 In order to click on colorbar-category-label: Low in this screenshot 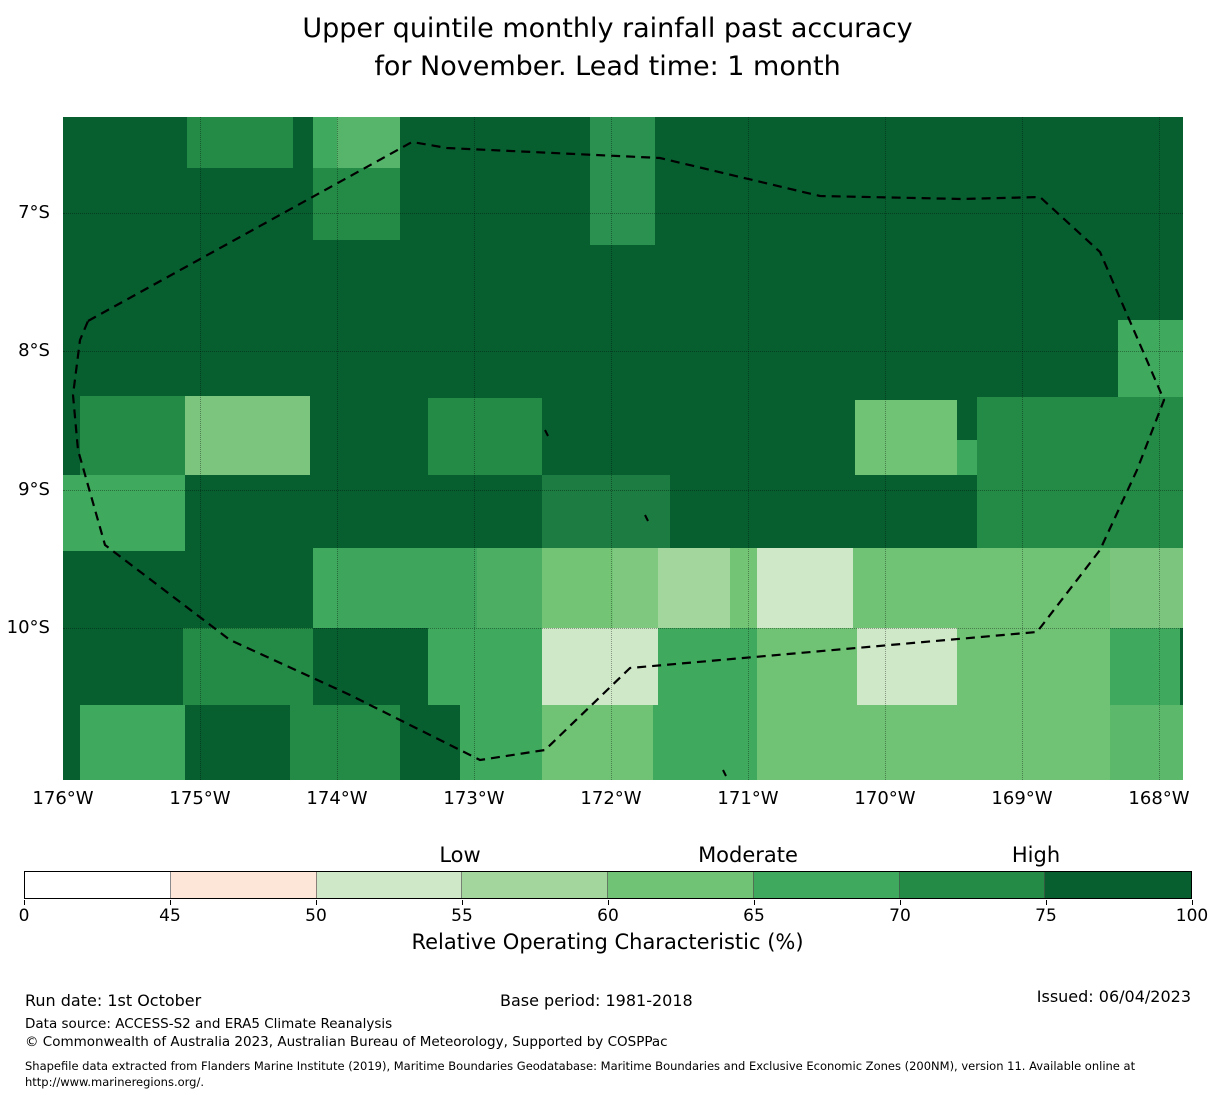, I will do `click(460, 855)`.